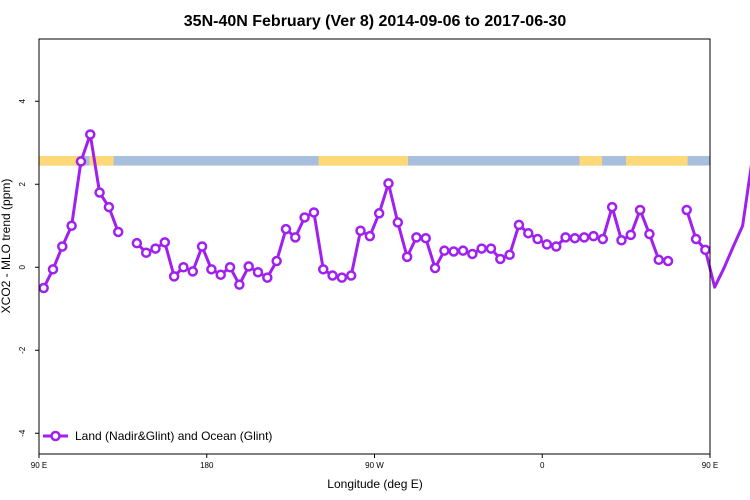 This screenshot has height=500, width=750. I want to click on legend-label: Land (Nadir&Glint) and Ocean (Glint), so click(173, 436).